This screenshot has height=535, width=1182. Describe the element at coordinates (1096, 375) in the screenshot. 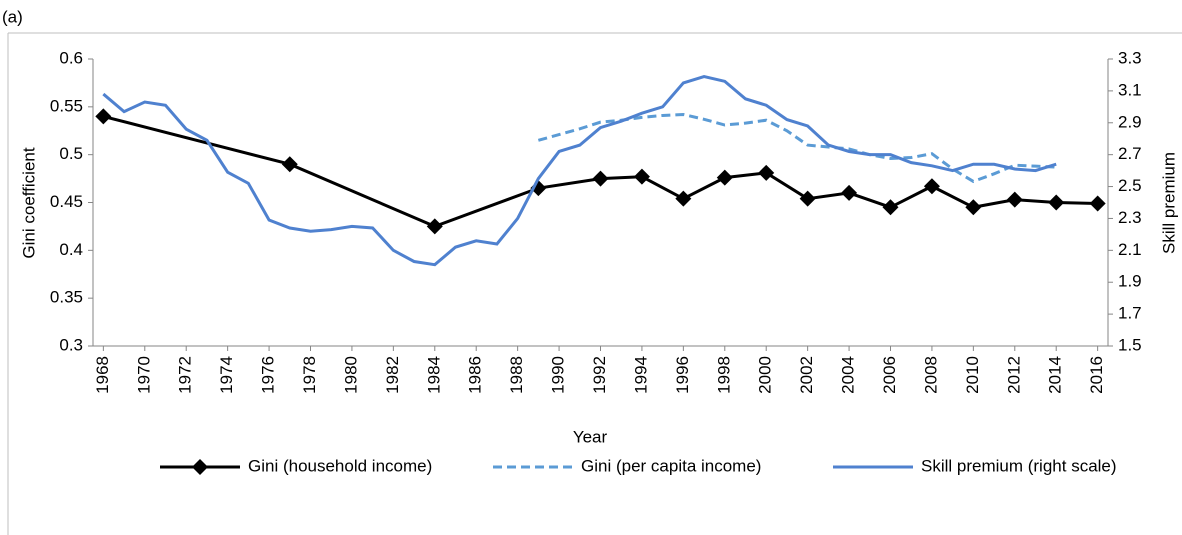

I see `x-tick-label: 2016` at that location.